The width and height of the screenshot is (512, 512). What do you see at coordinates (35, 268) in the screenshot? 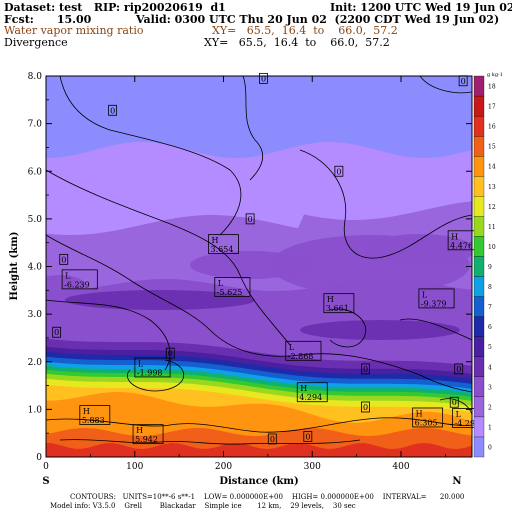
I see `y-tick-label-4: 4.0` at bounding box center [35, 268].